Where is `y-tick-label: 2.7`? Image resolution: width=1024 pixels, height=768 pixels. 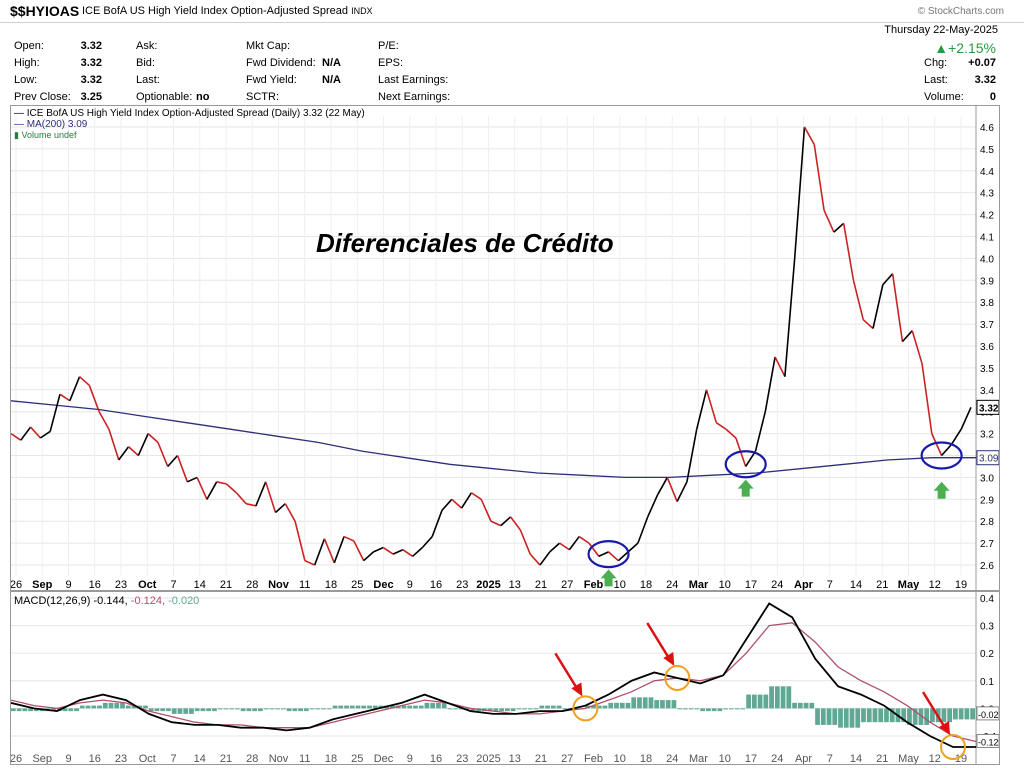 y-tick-label: 2.7 is located at coordinates (987, 544).